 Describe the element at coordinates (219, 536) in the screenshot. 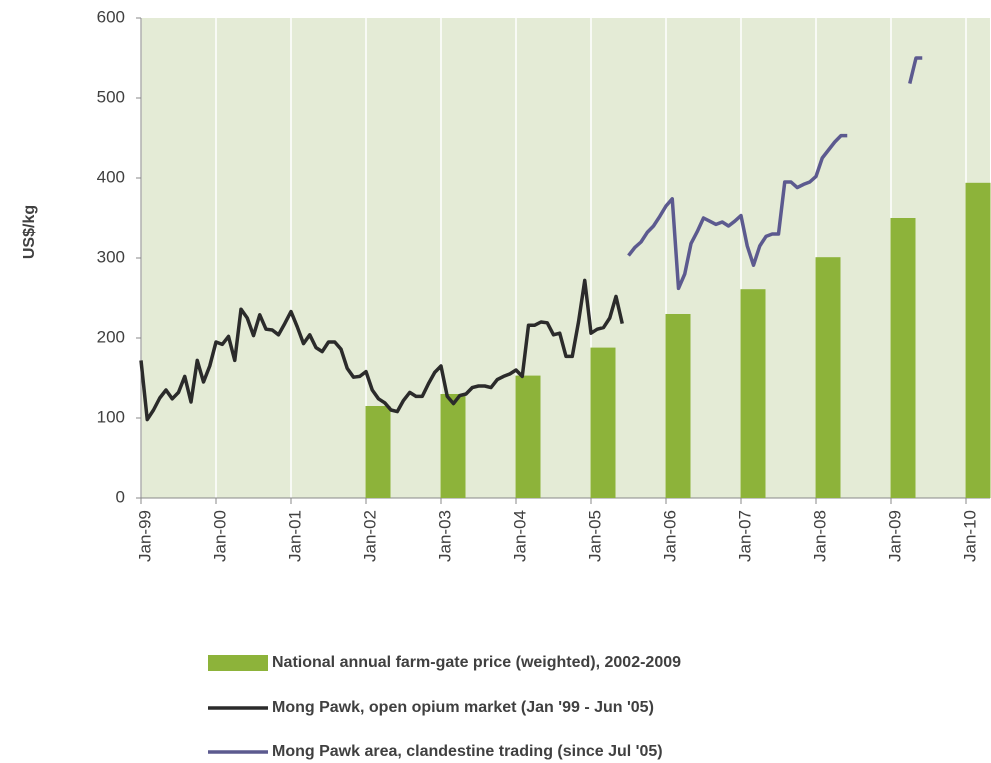

I see `x-tick-label: Jan-00` at that location.